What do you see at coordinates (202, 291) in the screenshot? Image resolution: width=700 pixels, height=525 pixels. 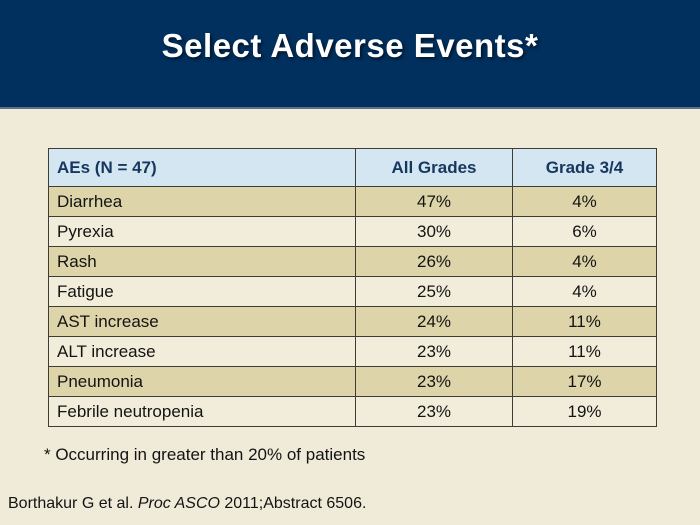 I see `ae-name: Fatigue` at bounding box center [202, 291].